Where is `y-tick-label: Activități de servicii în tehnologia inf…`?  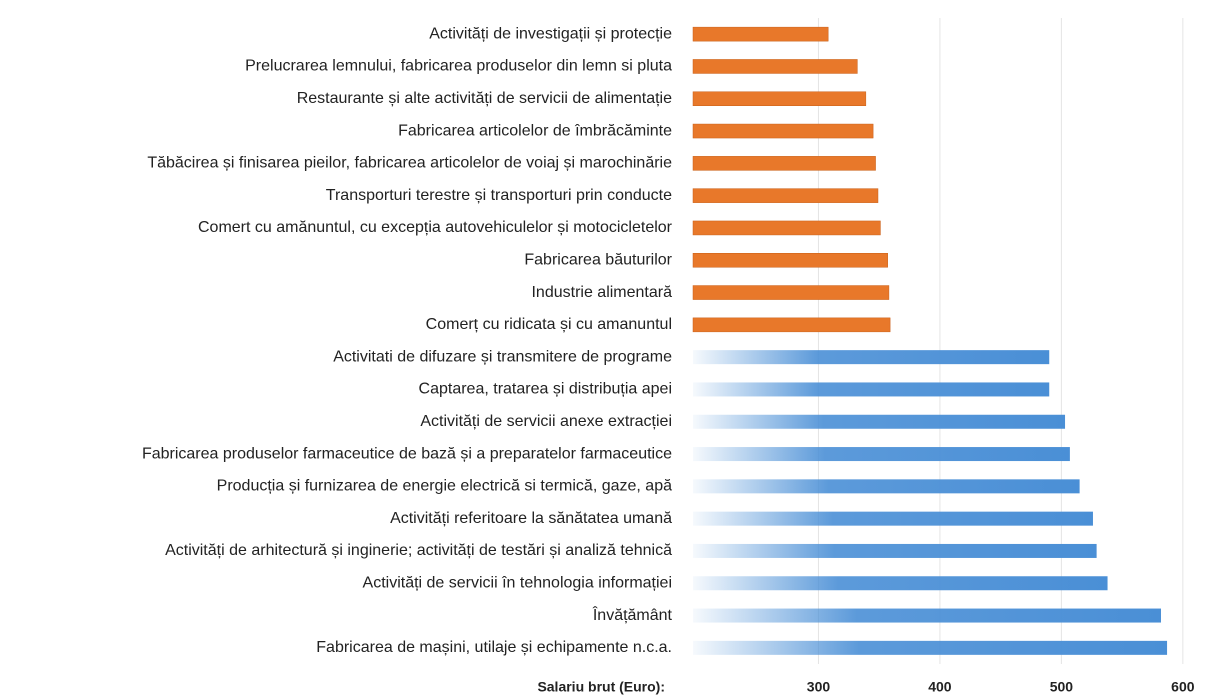
y-tick-label: Activități de servicii în tehnologia inf… is located at coordinates (517, 582).